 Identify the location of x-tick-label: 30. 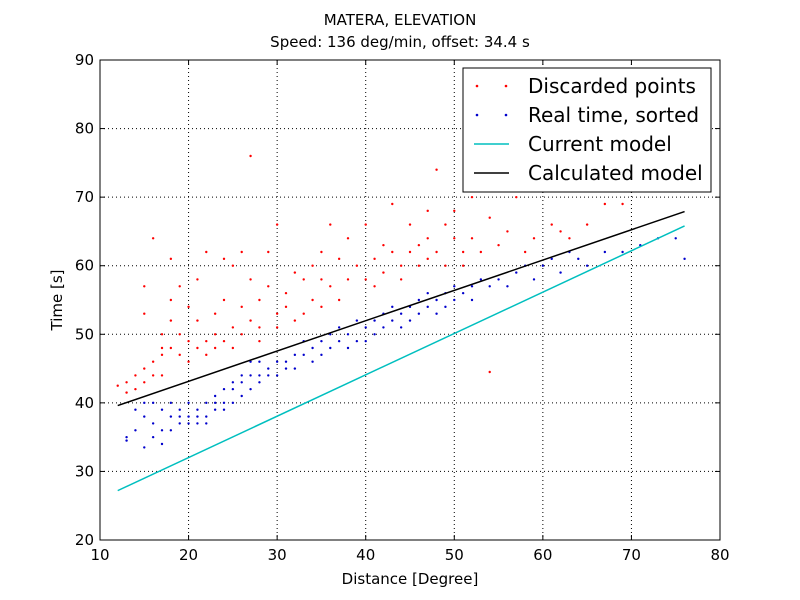
(277, 555).